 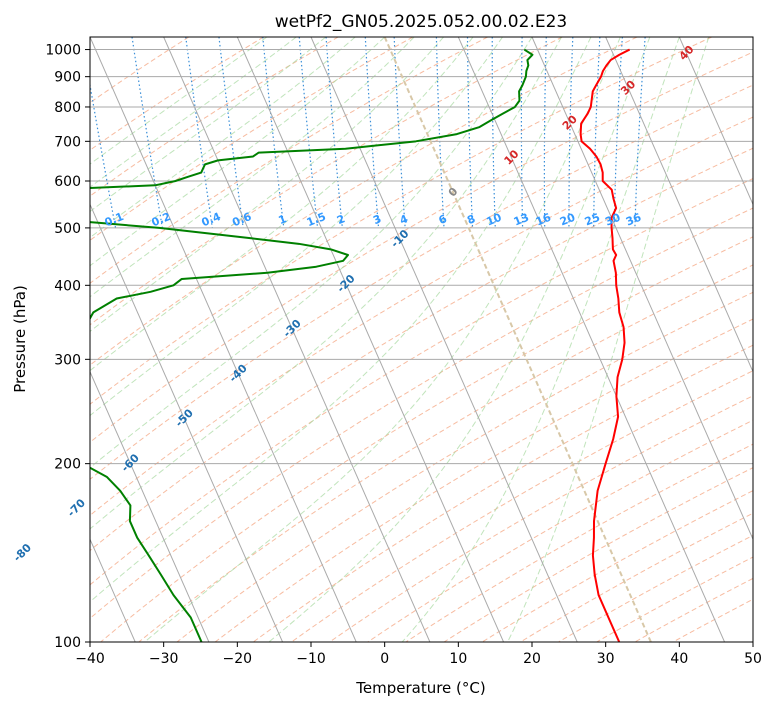 I want to click on mixing-ratio-label: 2, so click(x=341, y=219).